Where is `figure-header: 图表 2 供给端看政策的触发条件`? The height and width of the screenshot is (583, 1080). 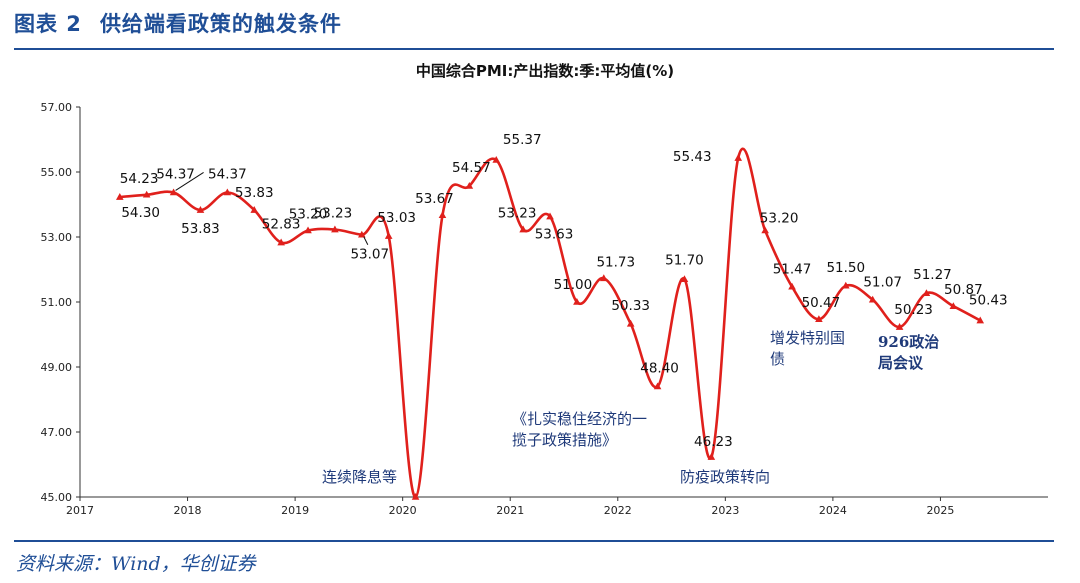 figure-header: 图表 2 供给端看政策的触发条件 is located at coordinates (178, 23).